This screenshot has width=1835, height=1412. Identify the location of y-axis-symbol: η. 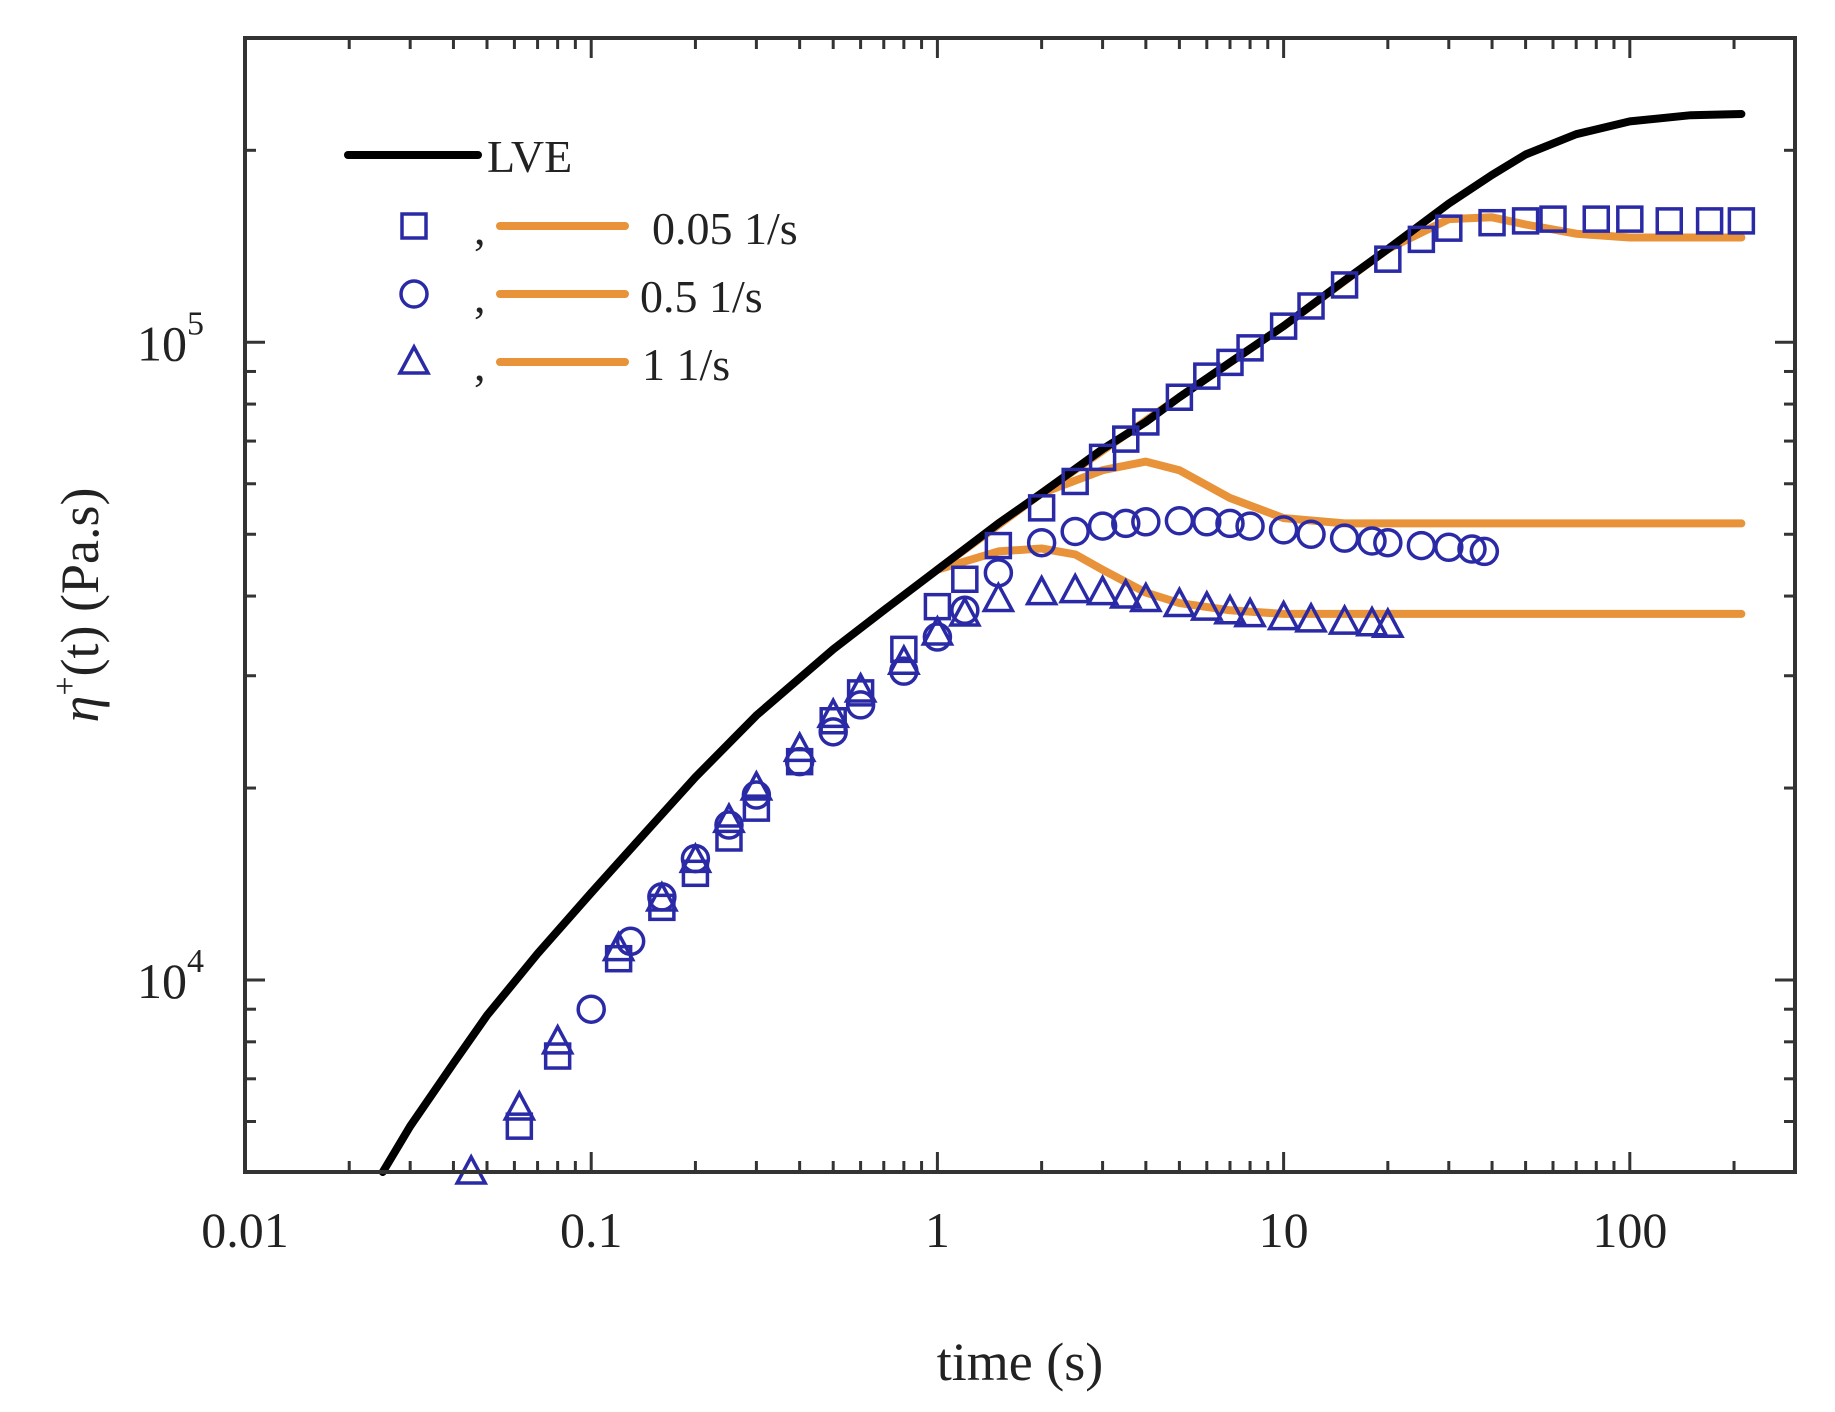
(80, 709).